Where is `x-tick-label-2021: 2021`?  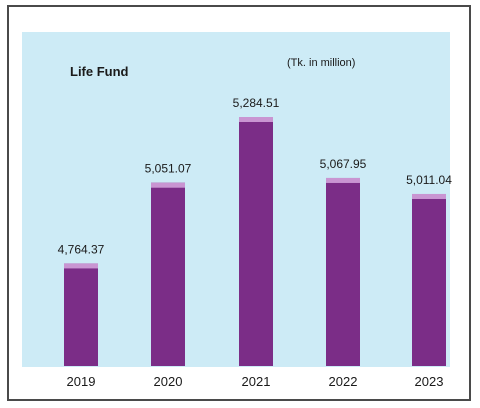
x-tick-label-2021: 2021 is located at coordinates (256, 381).